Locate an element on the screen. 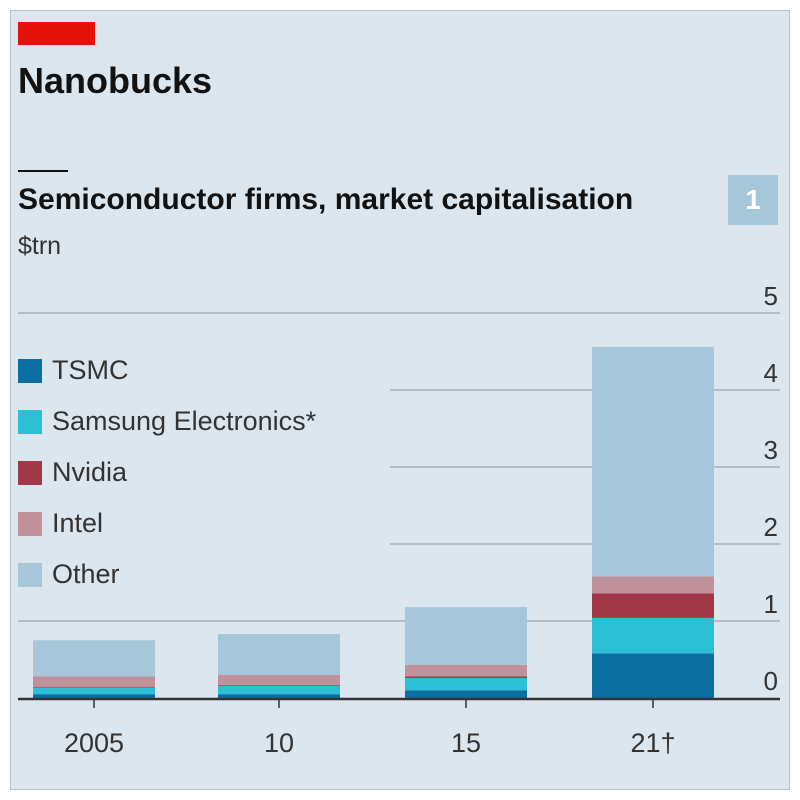 The image size is (800, 800). x-tick-label: 10 is located at coordinates (279, 743).